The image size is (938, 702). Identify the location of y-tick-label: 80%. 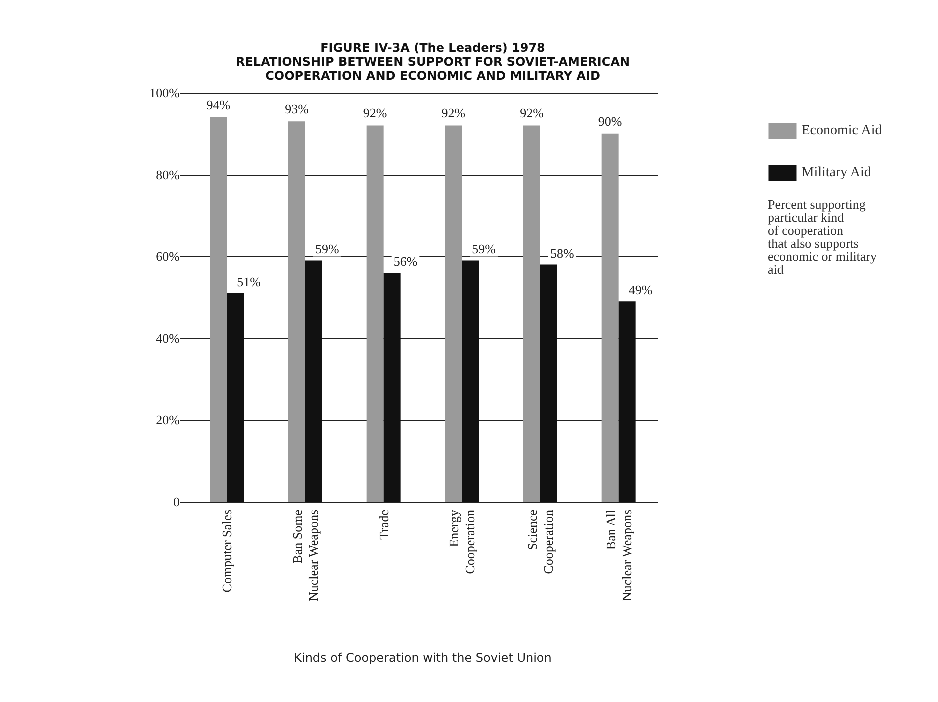
(168, 174).